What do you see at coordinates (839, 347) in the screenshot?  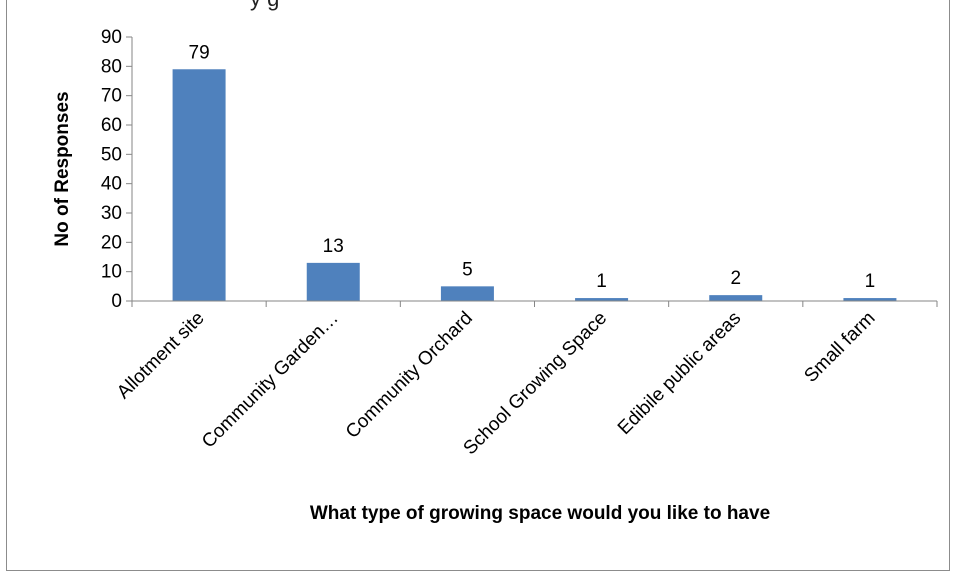 I see `x-tick-label: Small farm` at bounding box center [839, 347].